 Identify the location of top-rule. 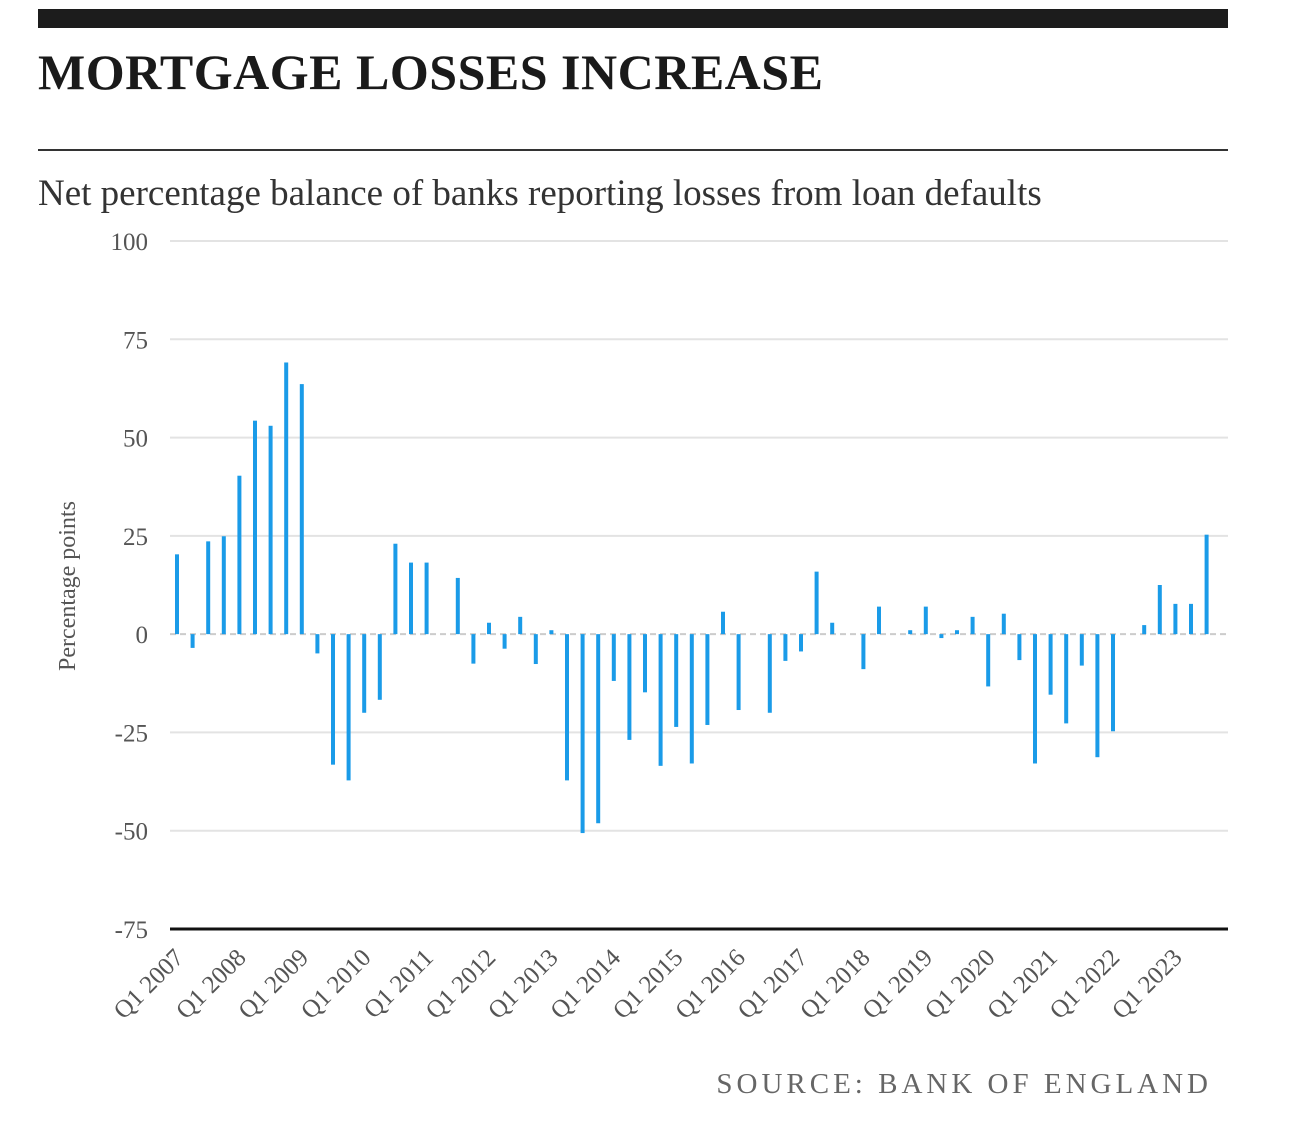
(633, 18).